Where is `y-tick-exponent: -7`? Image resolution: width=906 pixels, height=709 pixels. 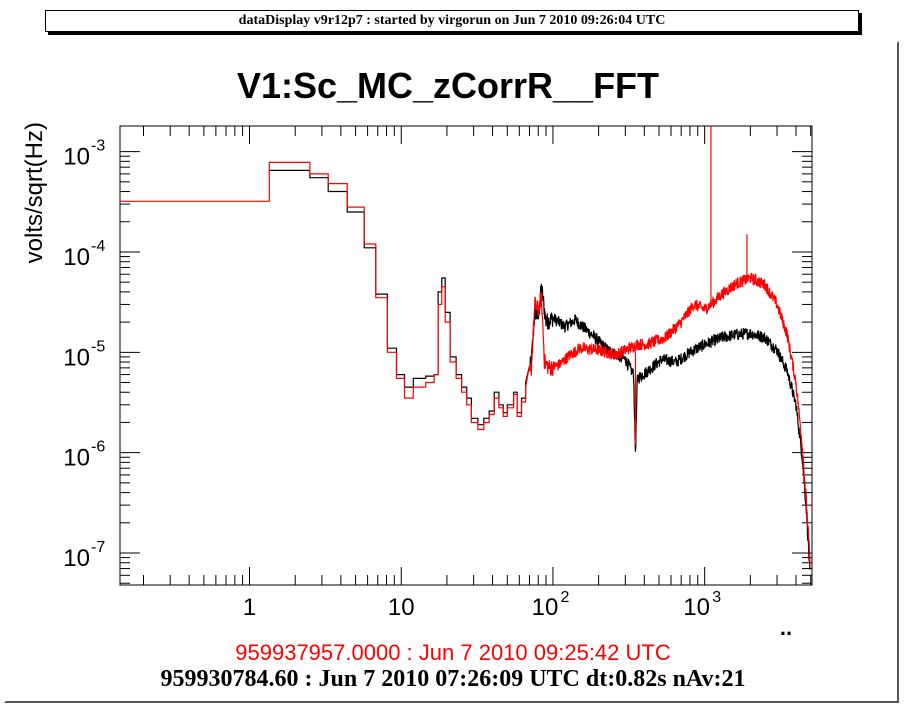 y-tick-exponent: -7 is located at coordinates (98, 547).